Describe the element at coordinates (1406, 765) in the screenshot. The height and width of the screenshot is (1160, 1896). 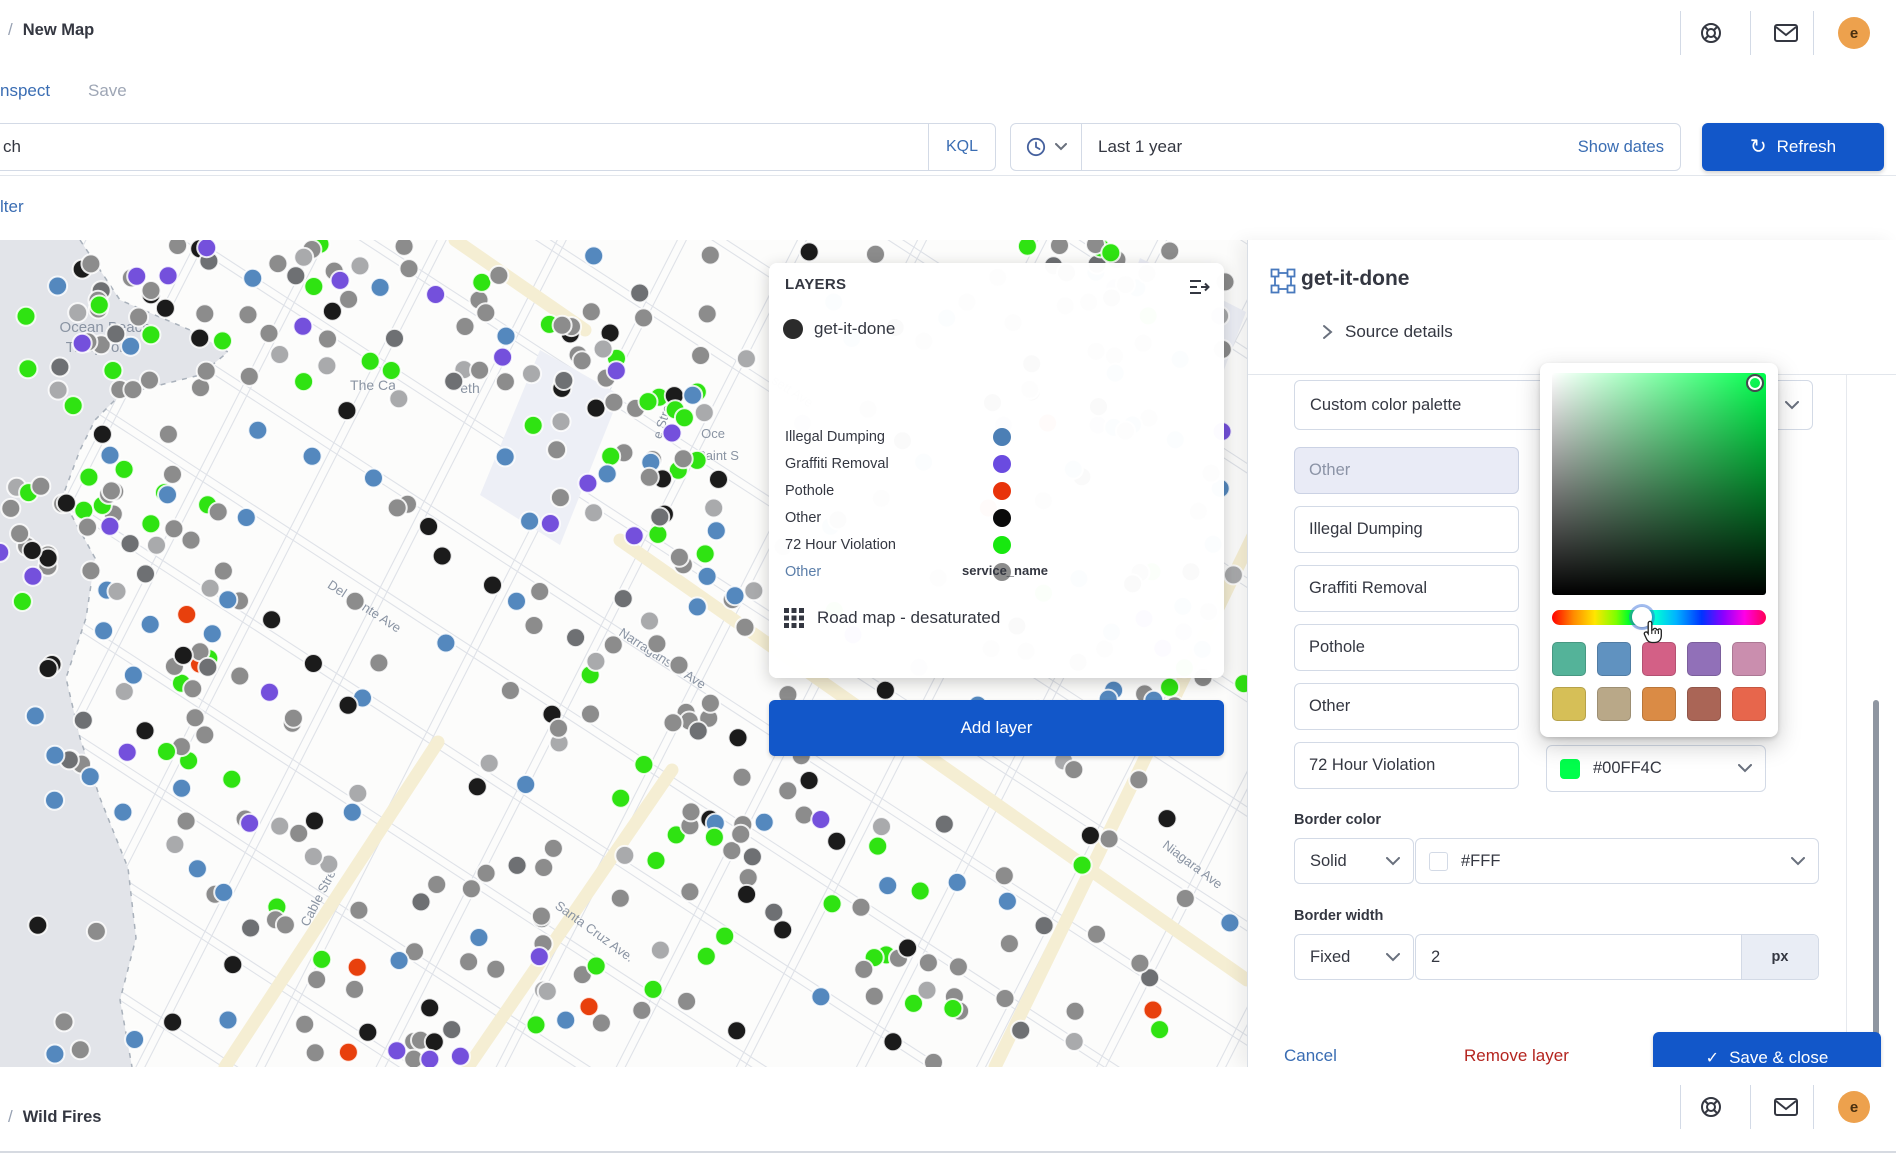
I see `category-stop-input: 72 Hour Violation` at that location.